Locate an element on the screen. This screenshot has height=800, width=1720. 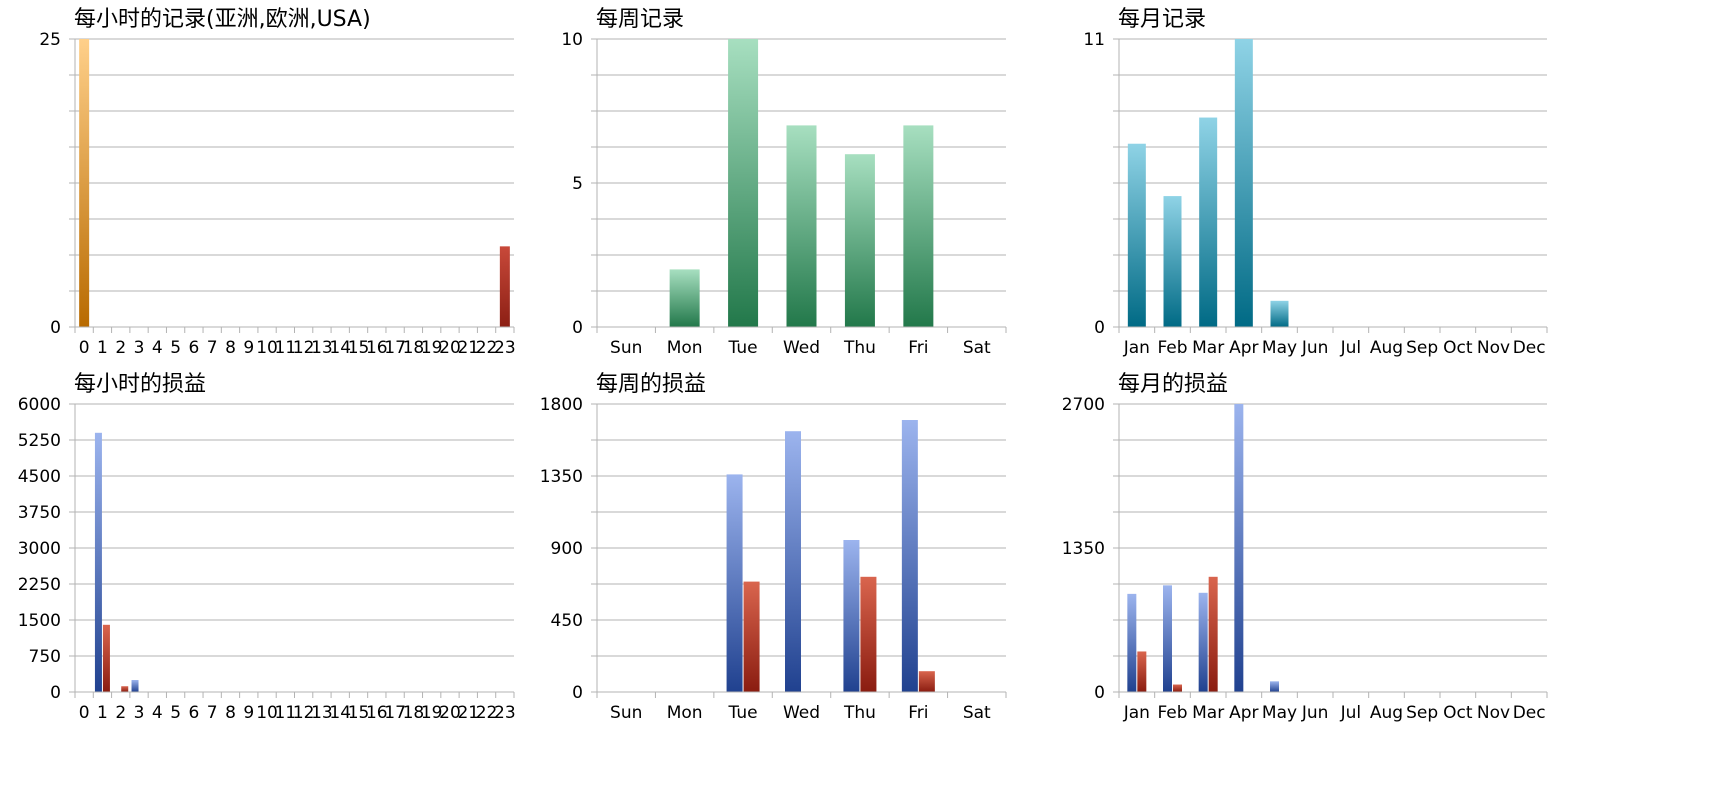
x-tick-label: Jun is located at coordinates (1315, 348).